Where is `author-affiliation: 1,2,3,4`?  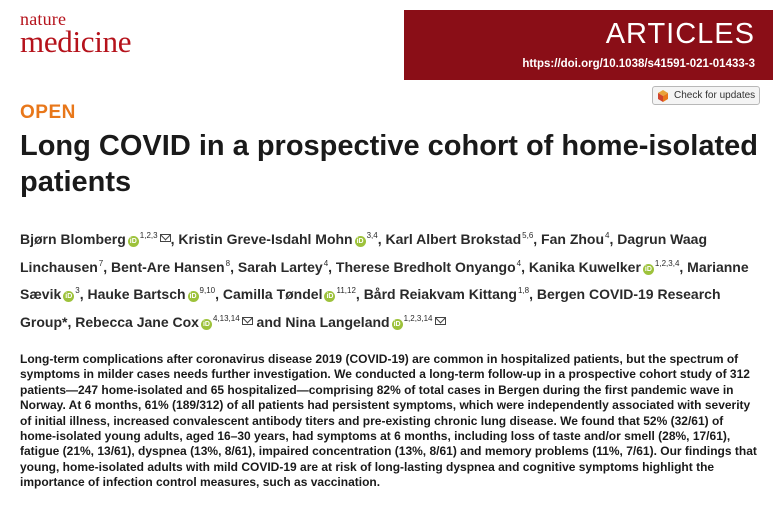 author-affiliation: 1,2,3,4 is located at coordinates (667, 263).